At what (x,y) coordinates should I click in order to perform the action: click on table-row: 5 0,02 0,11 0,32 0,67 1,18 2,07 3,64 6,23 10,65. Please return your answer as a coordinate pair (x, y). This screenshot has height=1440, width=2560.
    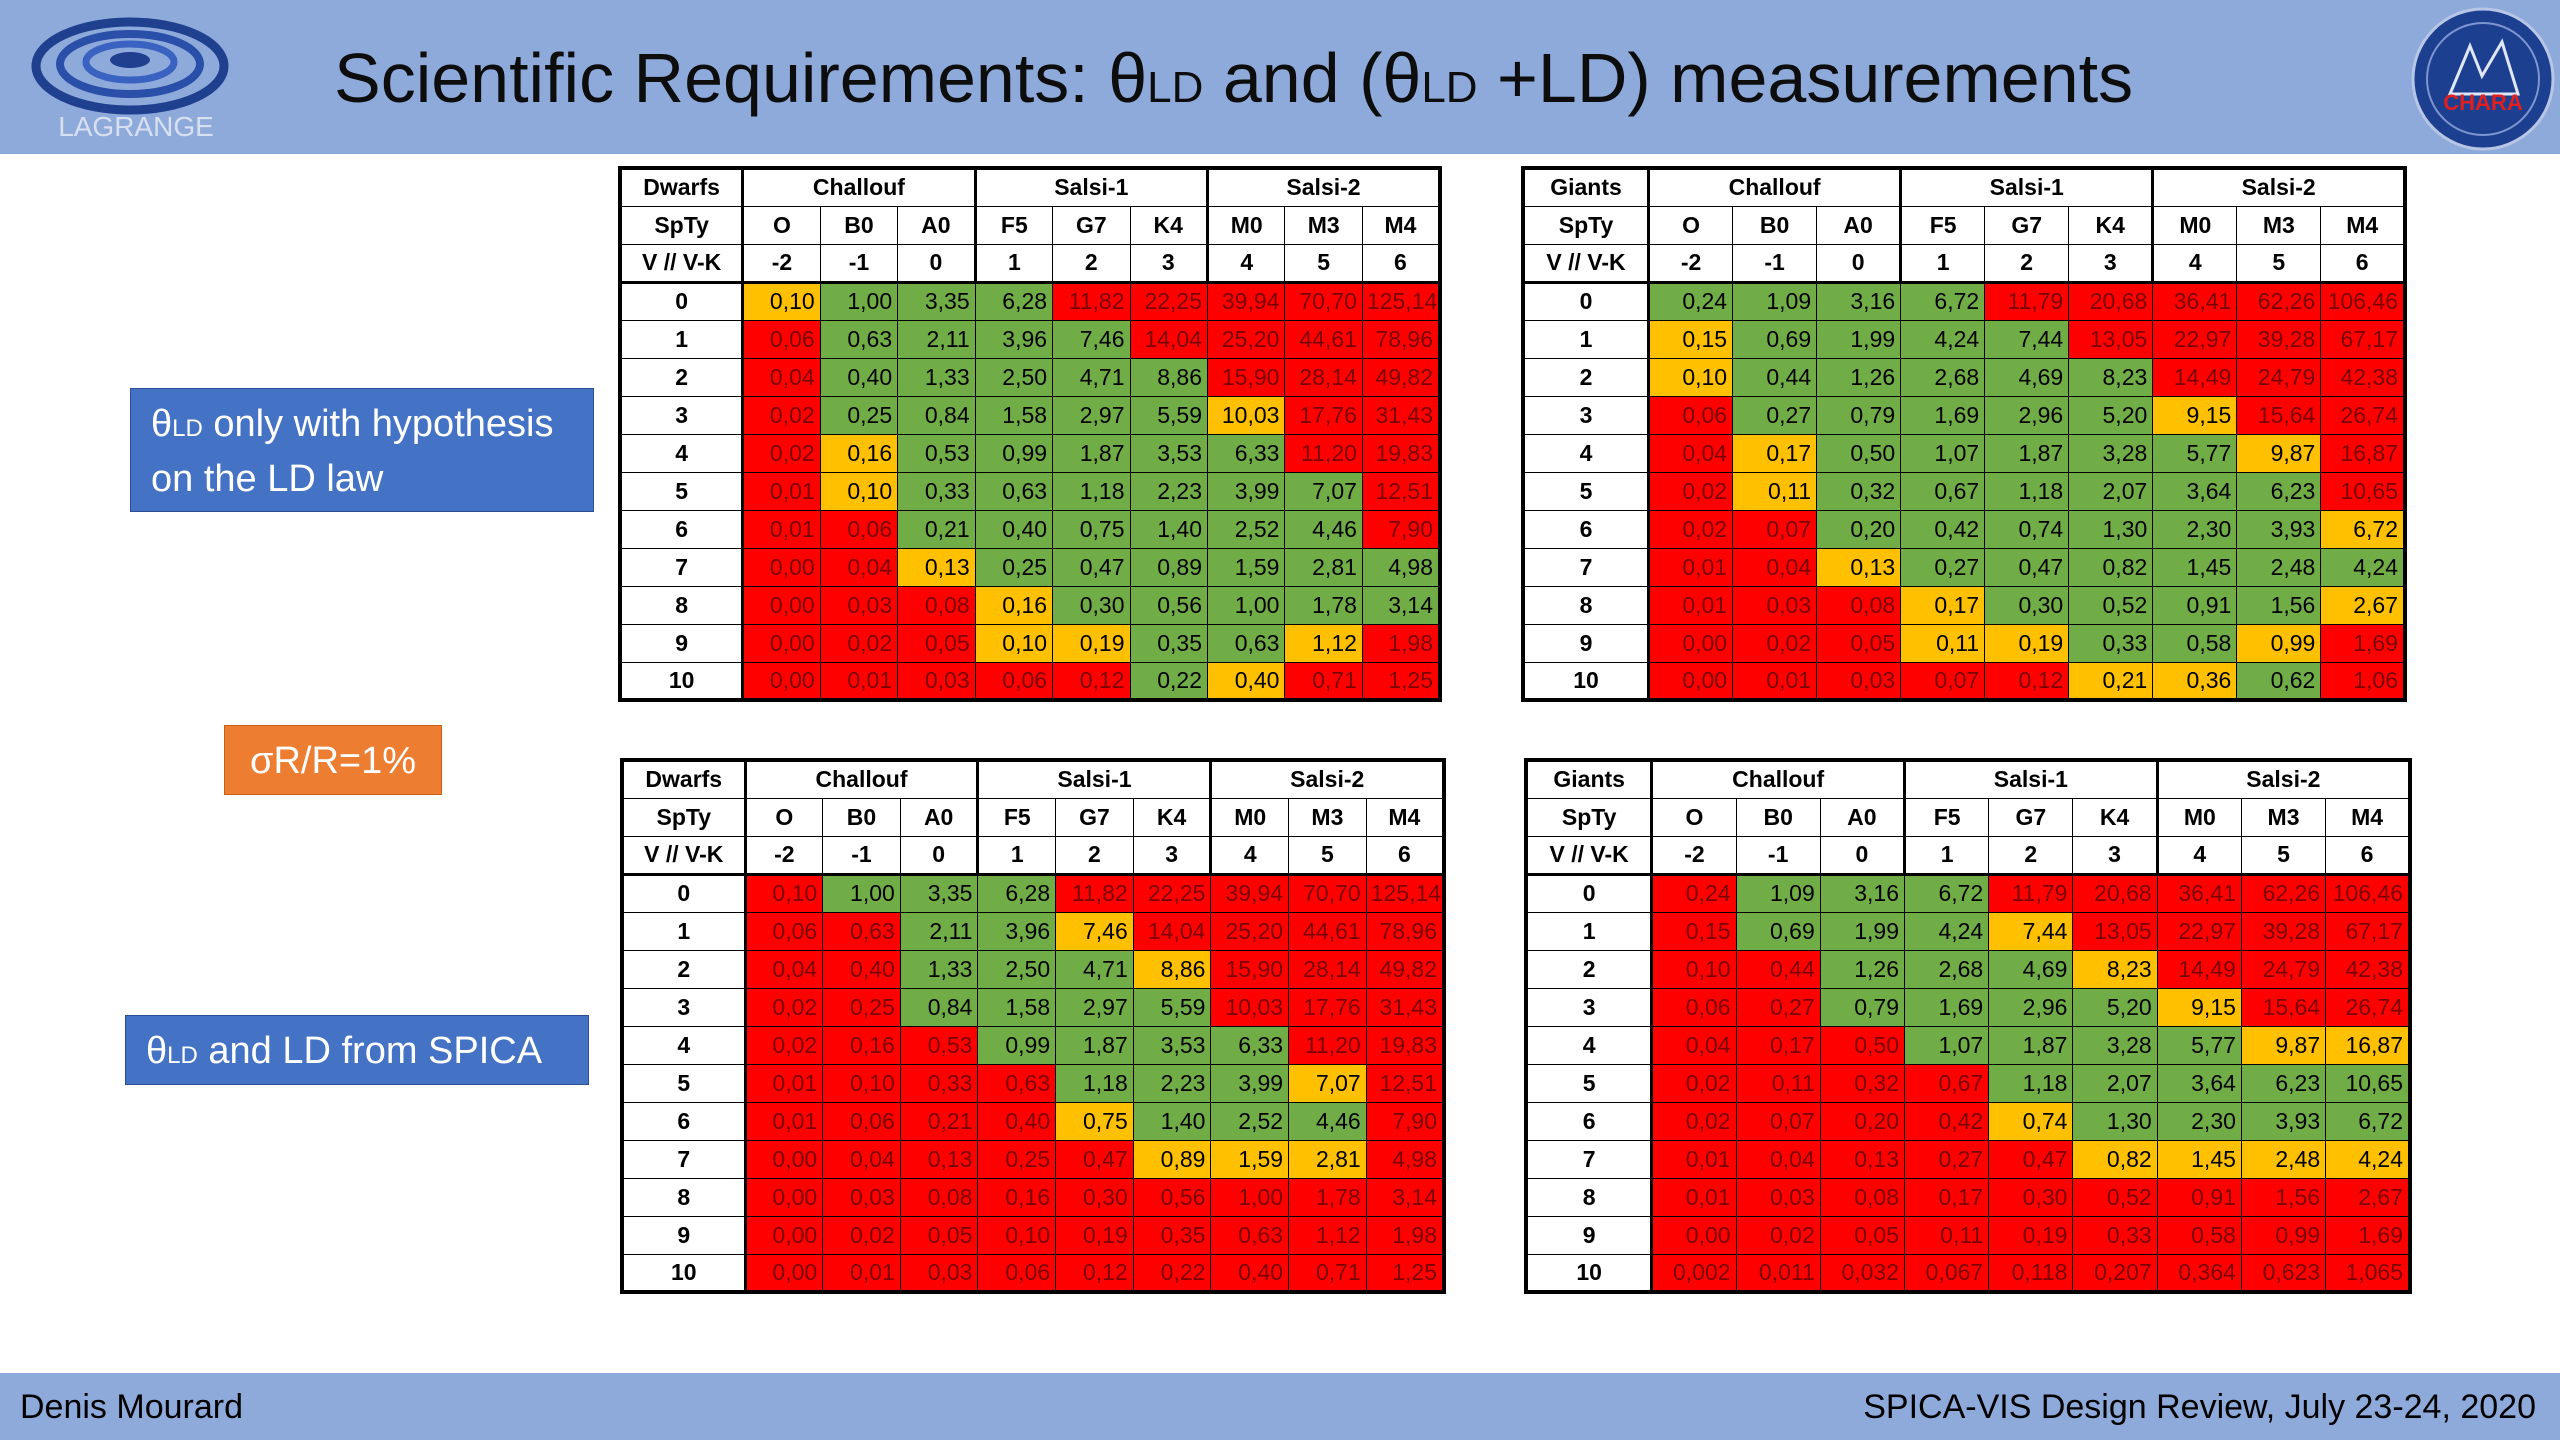
    Looking at the image, I should click on (1968, 1083).